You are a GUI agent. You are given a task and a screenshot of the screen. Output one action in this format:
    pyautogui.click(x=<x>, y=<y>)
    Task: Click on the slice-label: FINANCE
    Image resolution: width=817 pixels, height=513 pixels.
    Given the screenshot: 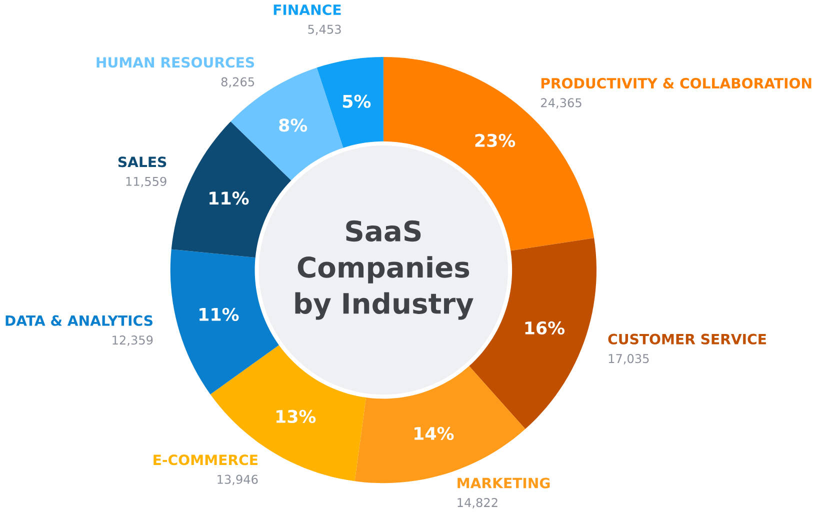 What is the action you would take?
    pyautogui.click(x=307, y=10)
    